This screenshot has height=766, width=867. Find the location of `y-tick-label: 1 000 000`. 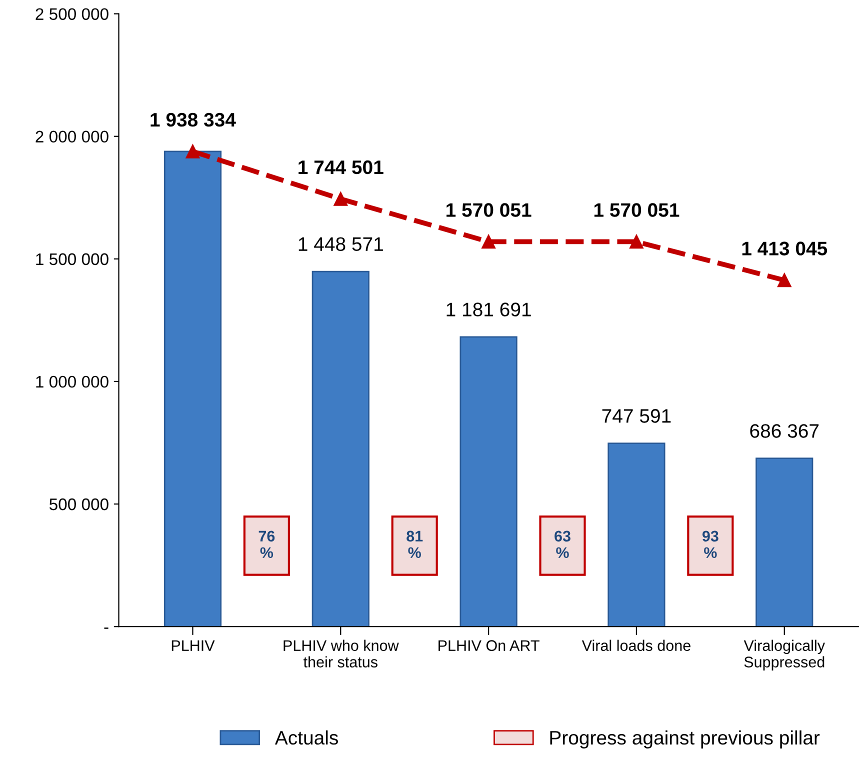

y-tick-label: 1 000 000 is located at coordinates (72, 382).